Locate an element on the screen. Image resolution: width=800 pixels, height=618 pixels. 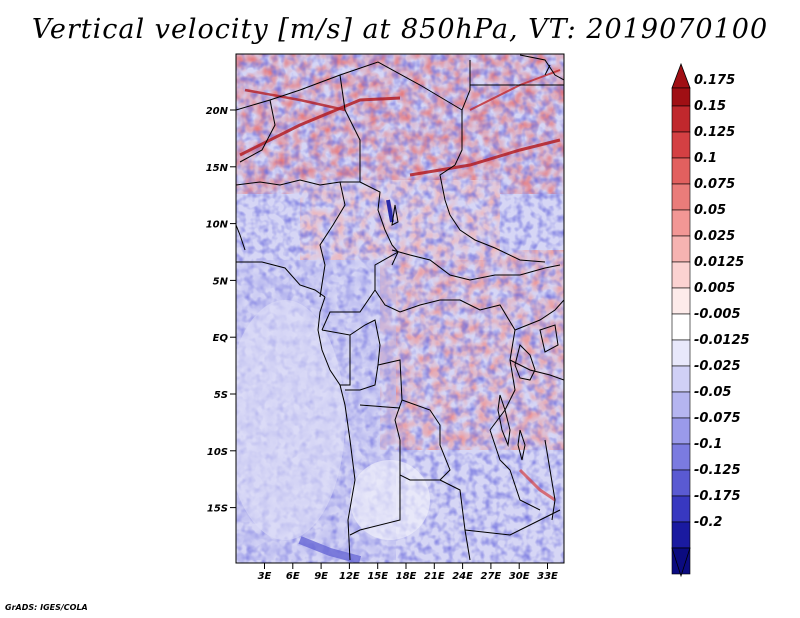
lon-tick-label: 27E is located at coordinates (491, 576).